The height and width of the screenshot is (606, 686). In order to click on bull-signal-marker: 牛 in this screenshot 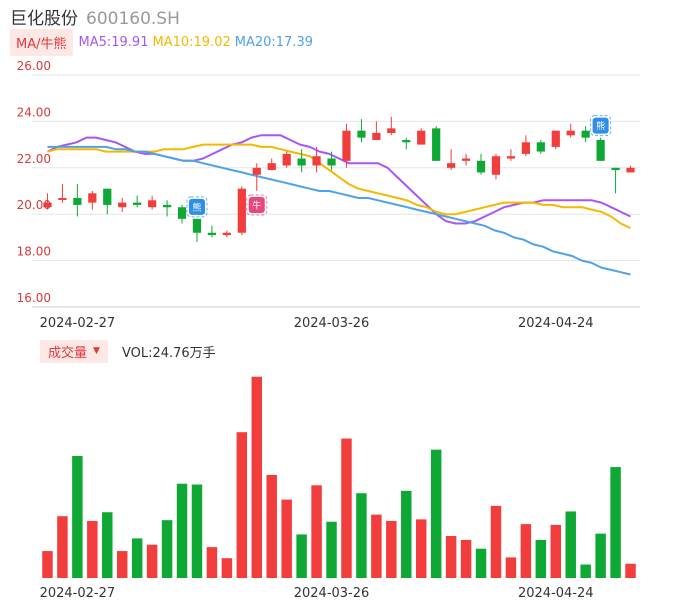, I will do `click(257, 205)`.